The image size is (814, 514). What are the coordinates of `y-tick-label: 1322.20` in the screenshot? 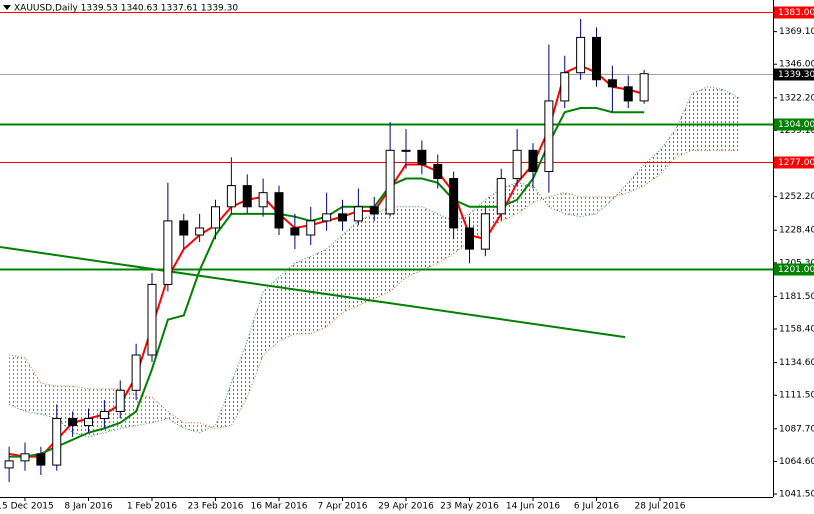 It's located at (796, 98).